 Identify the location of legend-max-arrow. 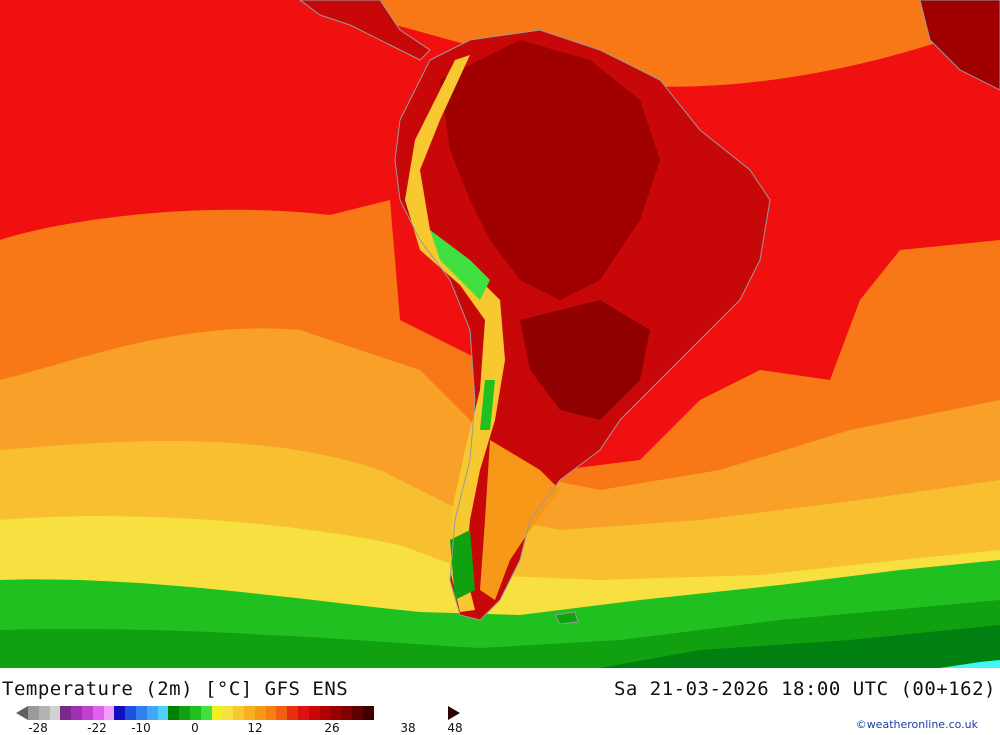
(454, 713).